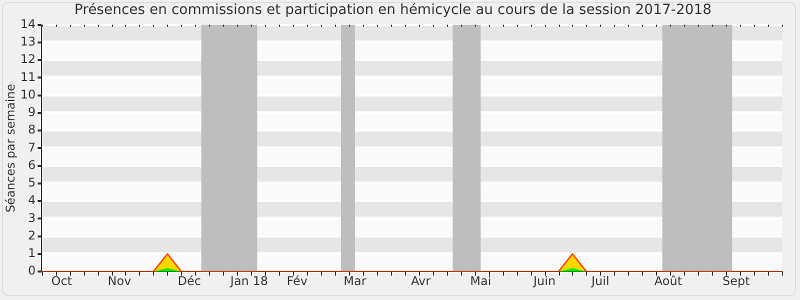 The width and height of the screenshot is (800, 300). Describe the element at coordinates (248, 281) in the screenshot. I see `x-tick-label: Jan 18` at that location.